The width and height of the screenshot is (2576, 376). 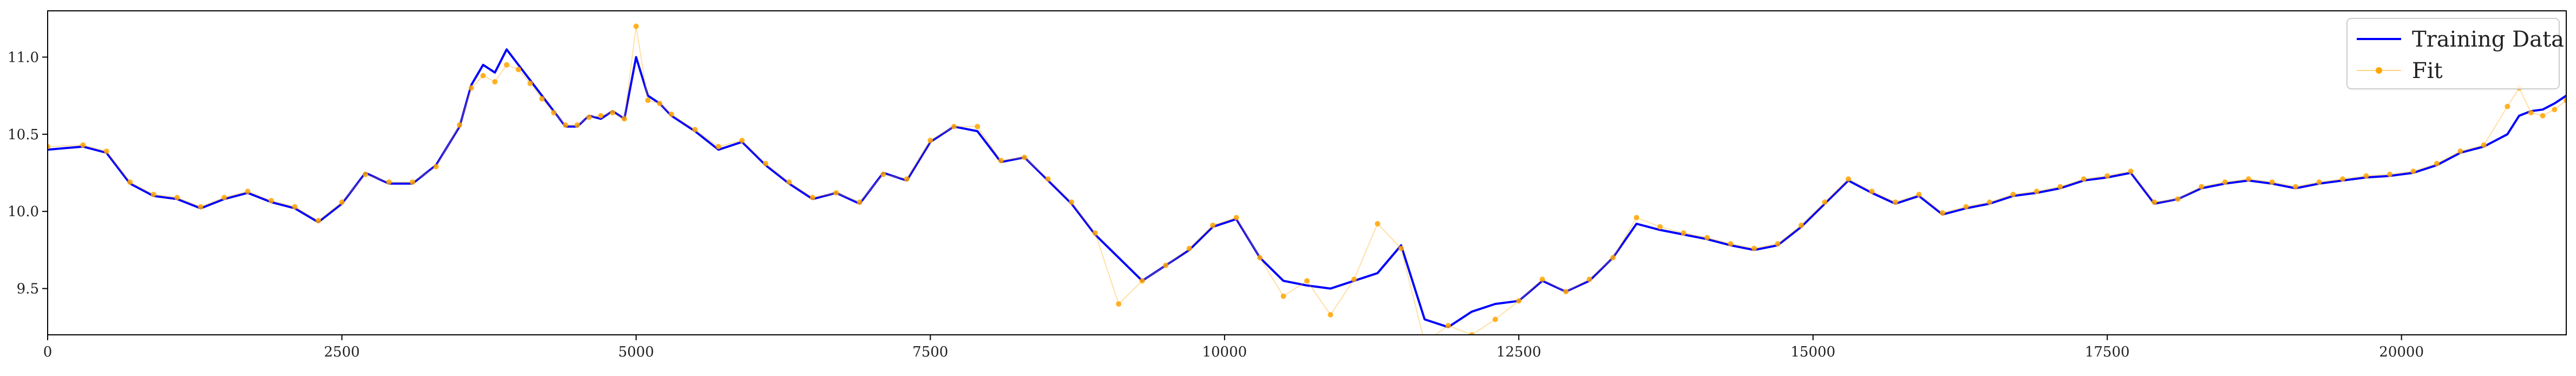 I want to click on legend-marker-fit, so click(x=2379, y=70).